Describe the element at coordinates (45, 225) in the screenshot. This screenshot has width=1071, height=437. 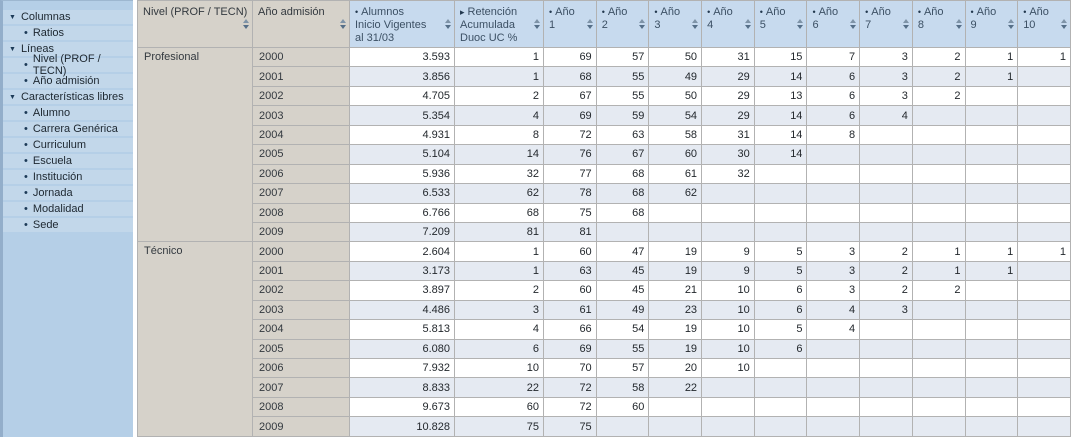
I see `sidebar-item-label: Sede` at that location.